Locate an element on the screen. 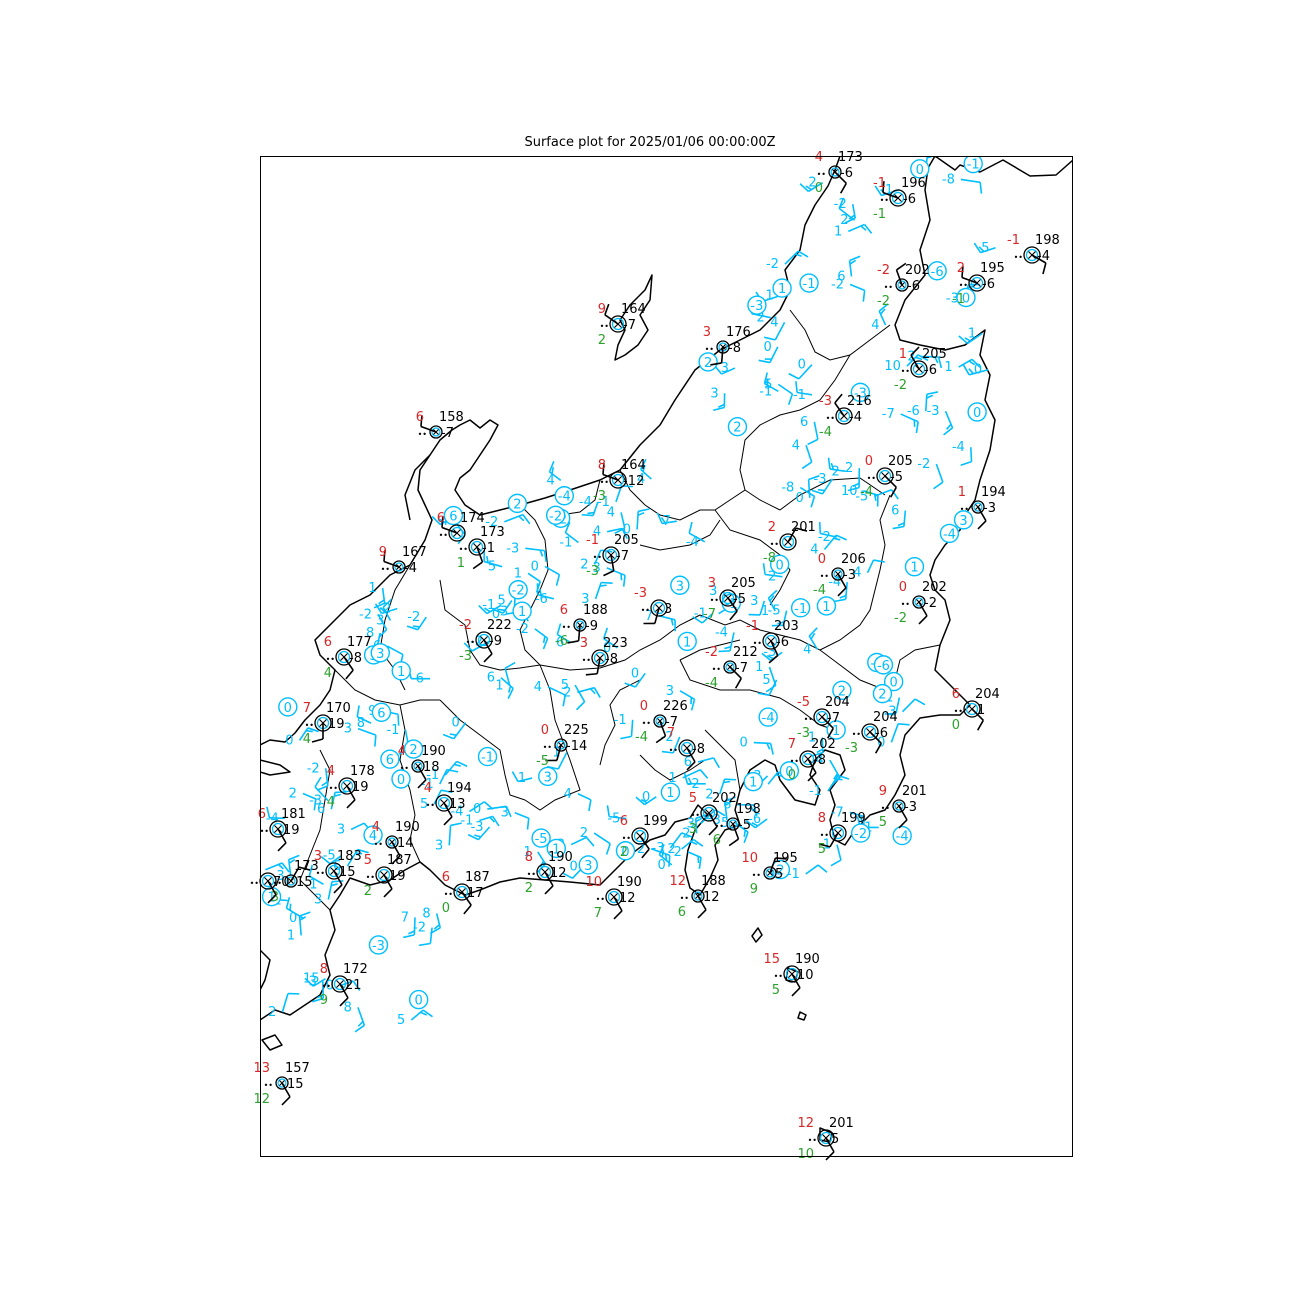 Image resolution: width=1300 pixels, height=1300 pixels. dense-observation: 15 is located at coordinates (314, 979).